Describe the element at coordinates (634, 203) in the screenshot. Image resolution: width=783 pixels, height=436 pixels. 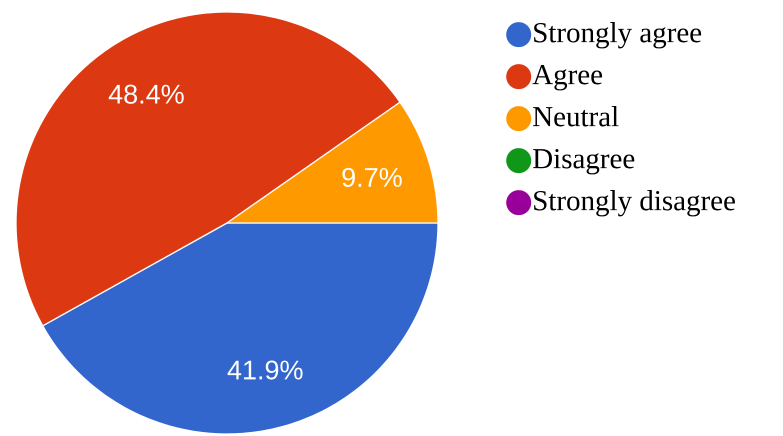
I see `legend-label: Strongly disagree` at that location.